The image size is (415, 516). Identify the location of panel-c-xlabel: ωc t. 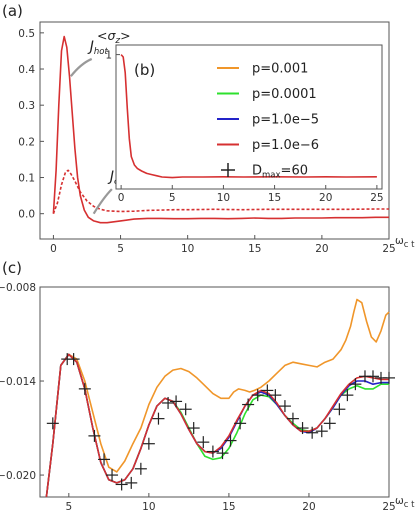
(405, 502).